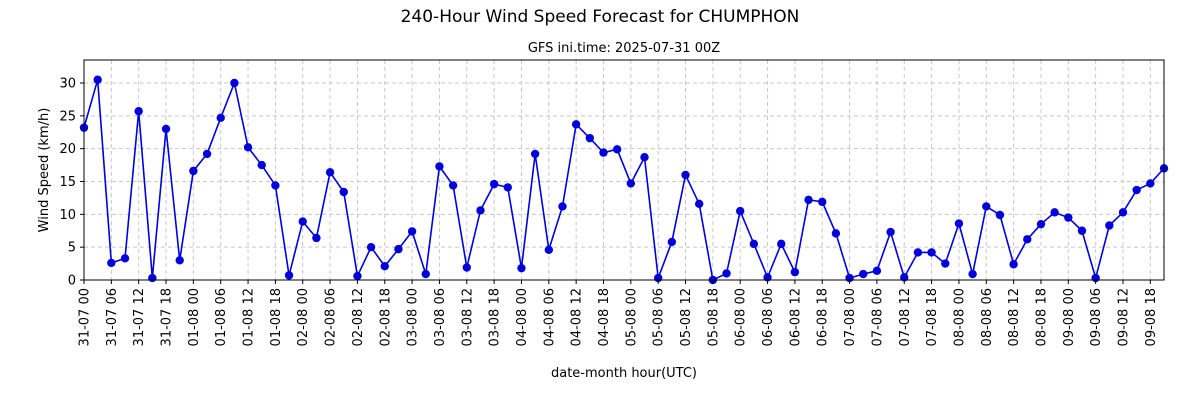  I want to click on x-tick-label: 02-08 00, so click(303, 317).